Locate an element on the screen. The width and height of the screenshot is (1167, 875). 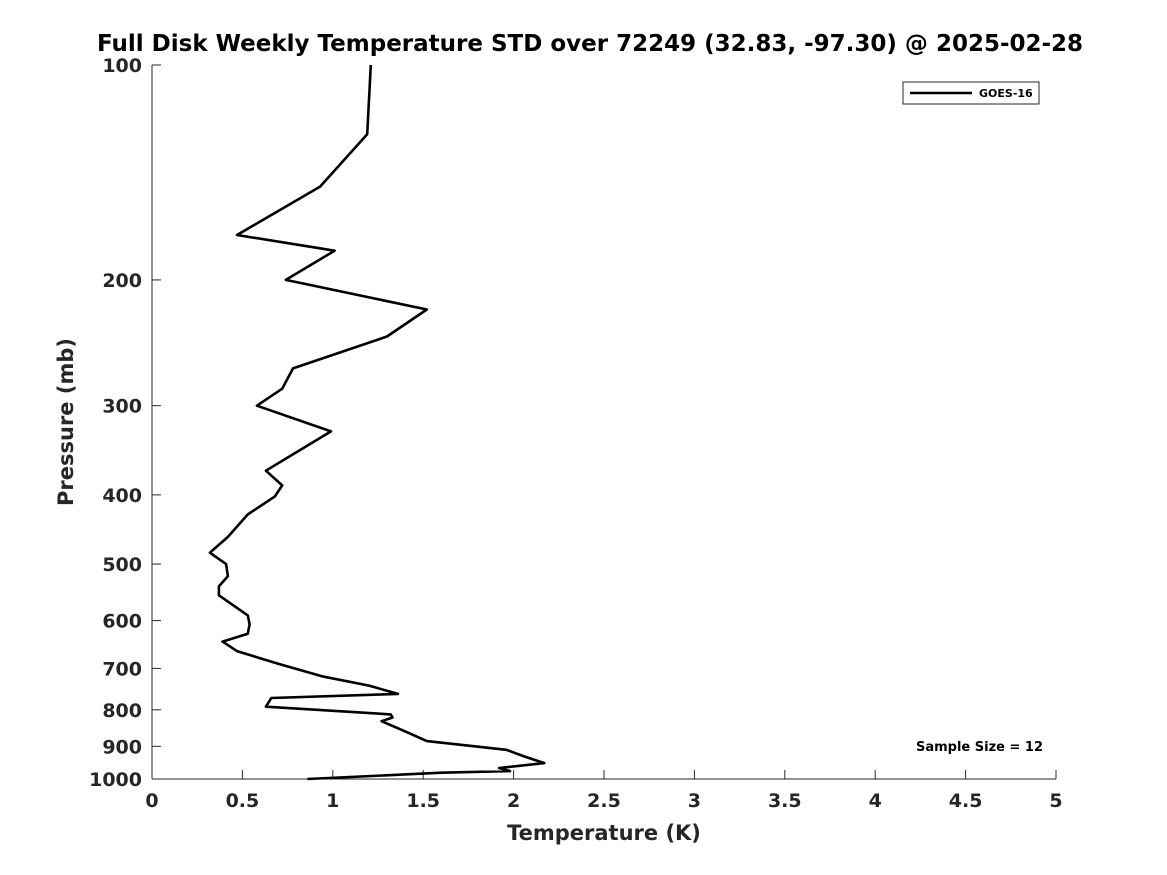
y-tick-label: 500 is located at coordinates (122, 565).